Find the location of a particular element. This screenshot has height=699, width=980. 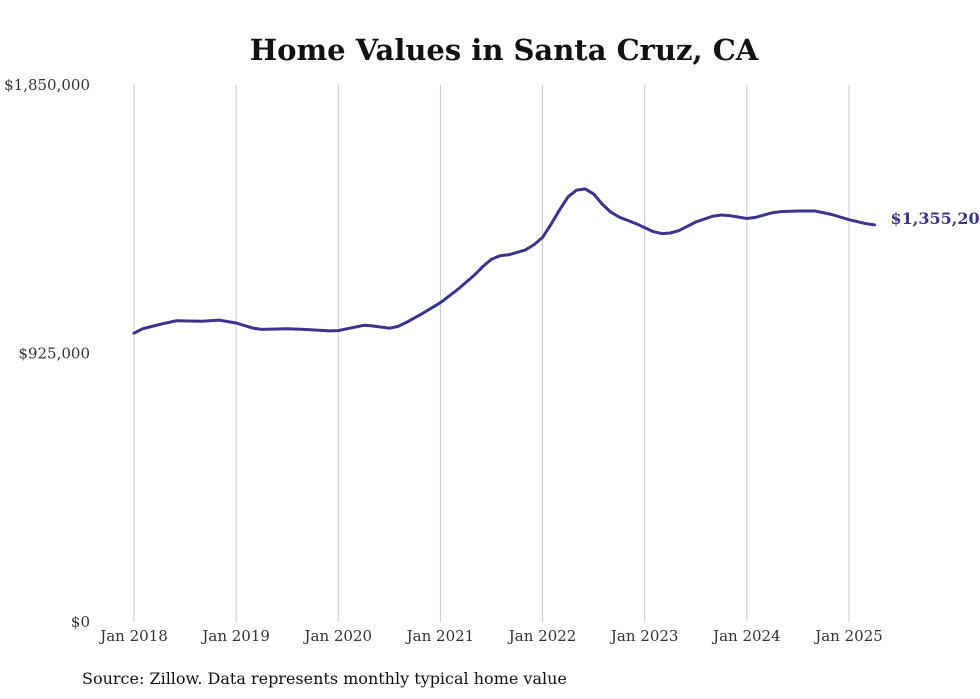

x-tick-label: Jan 2023 is located at coordinates (644, 636).